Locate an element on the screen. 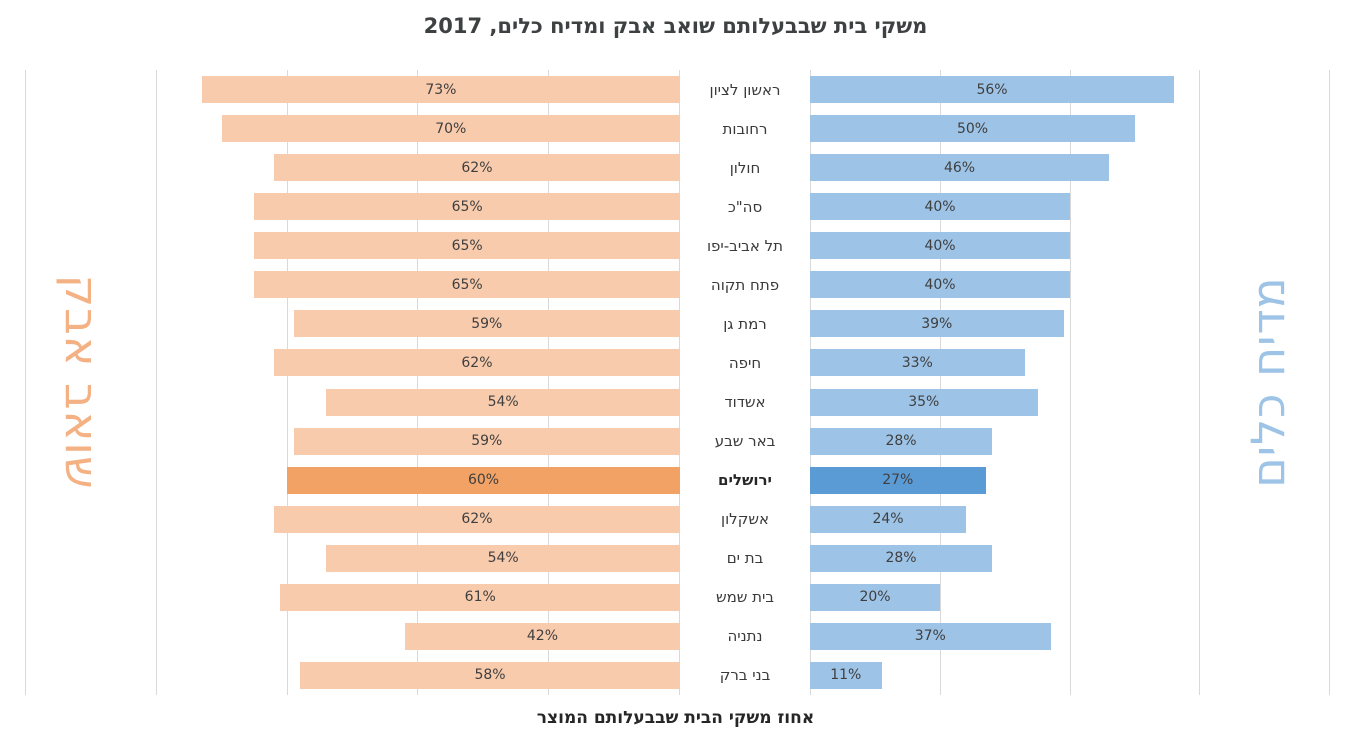 The height and width of the screenshot is (738, 1351). vacuum-value-label: 60% is located at coordinates (483, 480).